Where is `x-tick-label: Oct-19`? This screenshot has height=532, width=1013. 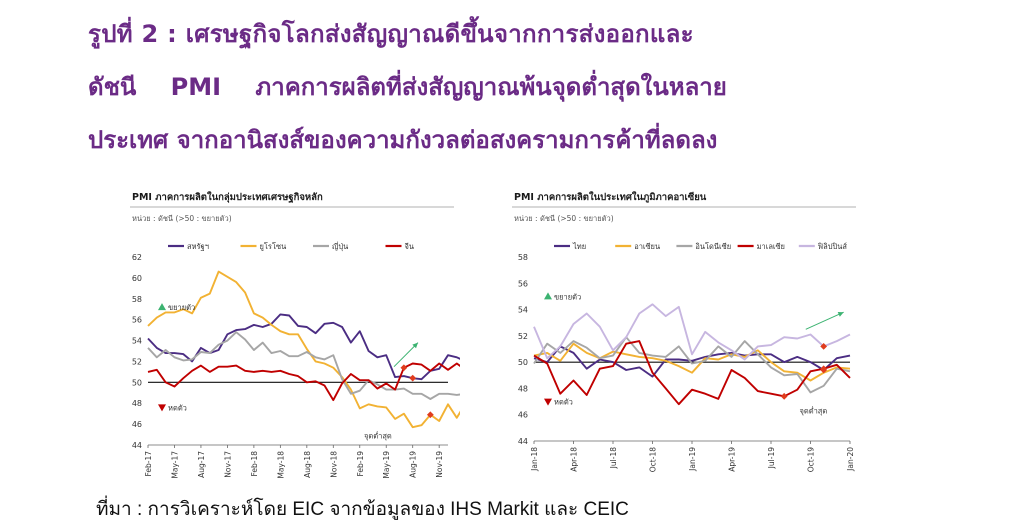 x-tick-label: Oct-19 is located at coordinates (811, 459).